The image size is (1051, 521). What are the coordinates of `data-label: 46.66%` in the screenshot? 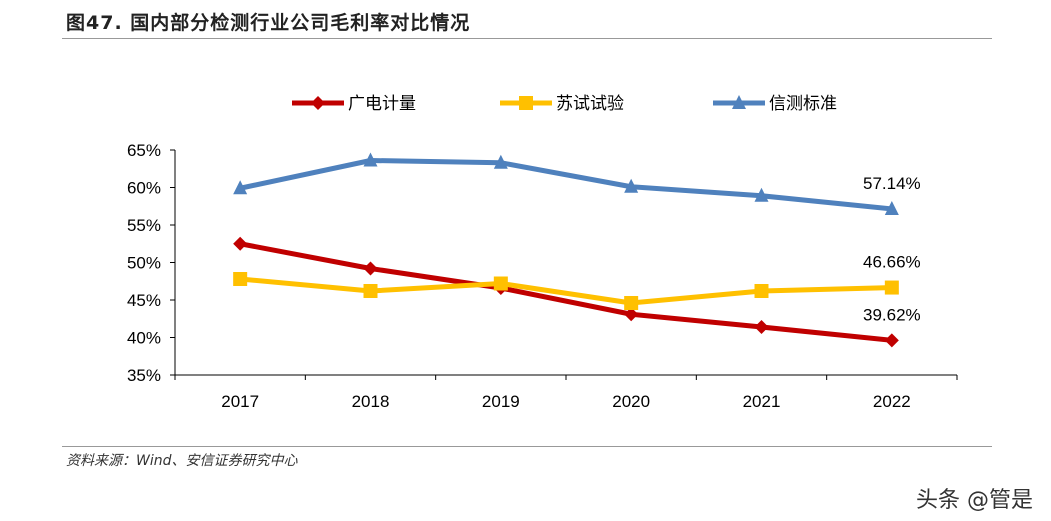 It's located at (892, 262).